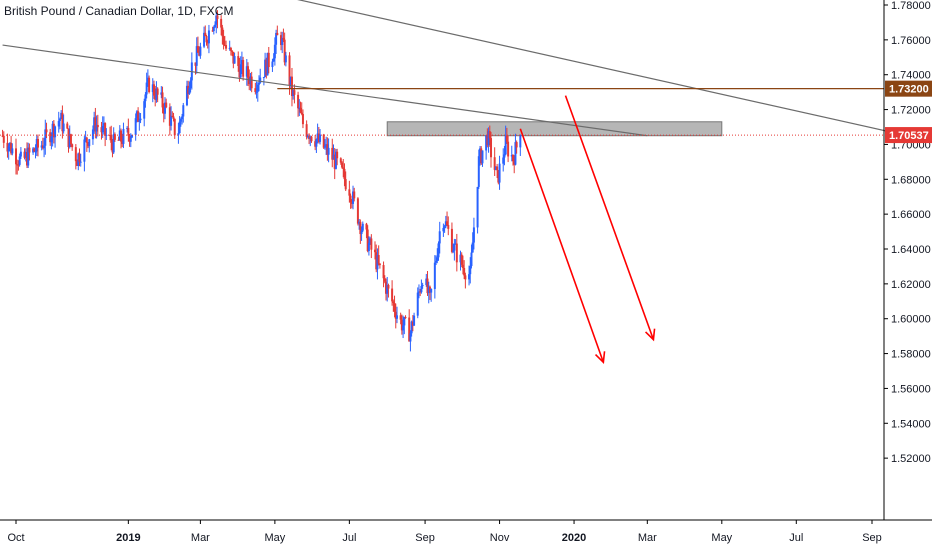  I want to click on x-tick-label: May, so click(274, 538).